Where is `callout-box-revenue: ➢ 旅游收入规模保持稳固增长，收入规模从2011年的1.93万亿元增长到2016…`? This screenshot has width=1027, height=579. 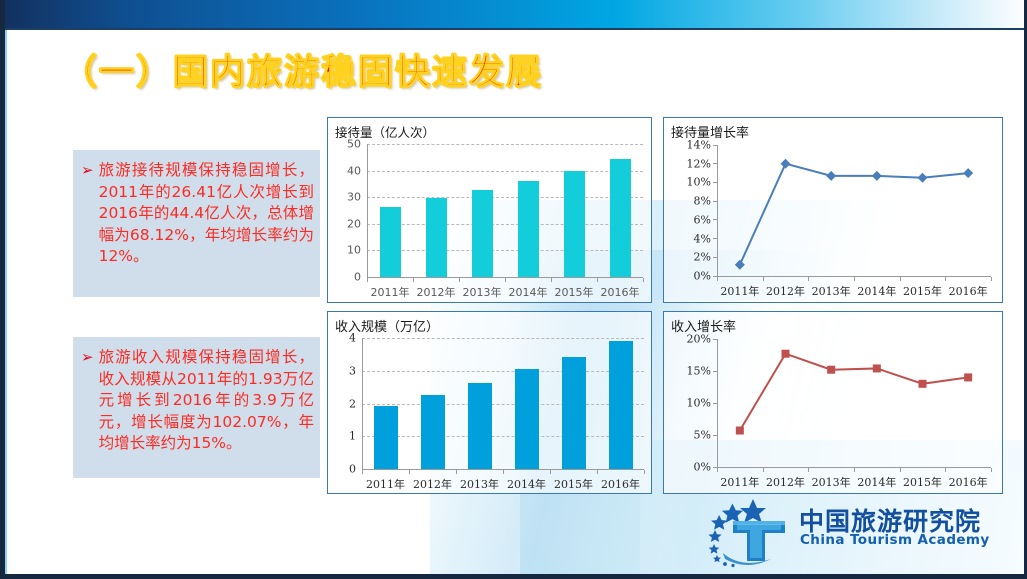 callout-box-revenue: ➢ 旅游收入规模保持稳固增长，收入规模从2011年的1.93万亿元增长到2016… is located at coordinates (196, 407).